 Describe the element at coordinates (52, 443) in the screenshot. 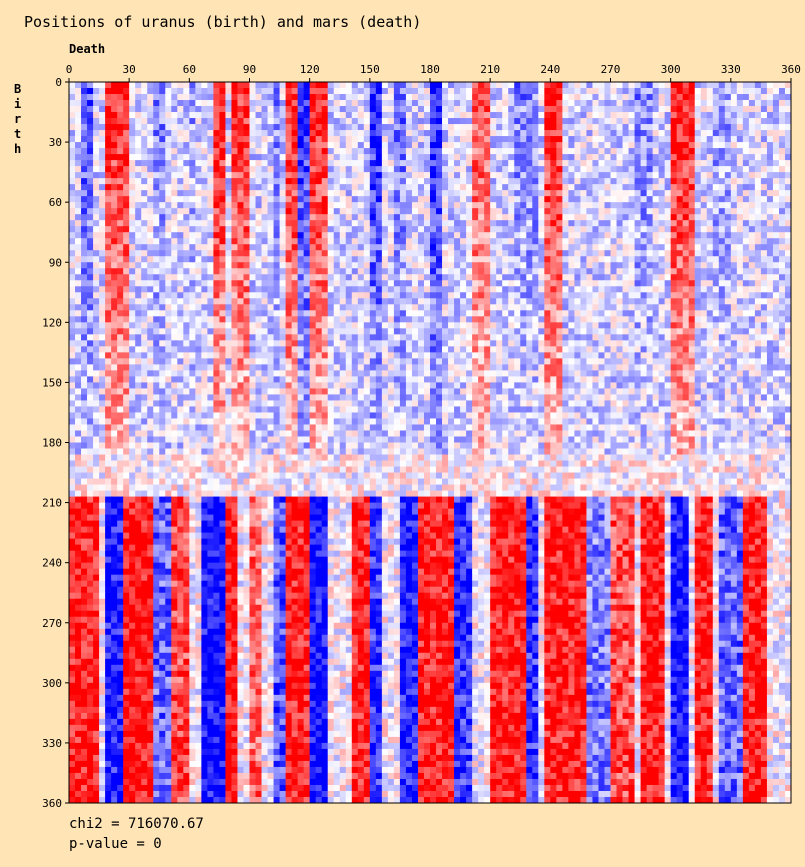

I see `y-tick-label: 180` at that location.